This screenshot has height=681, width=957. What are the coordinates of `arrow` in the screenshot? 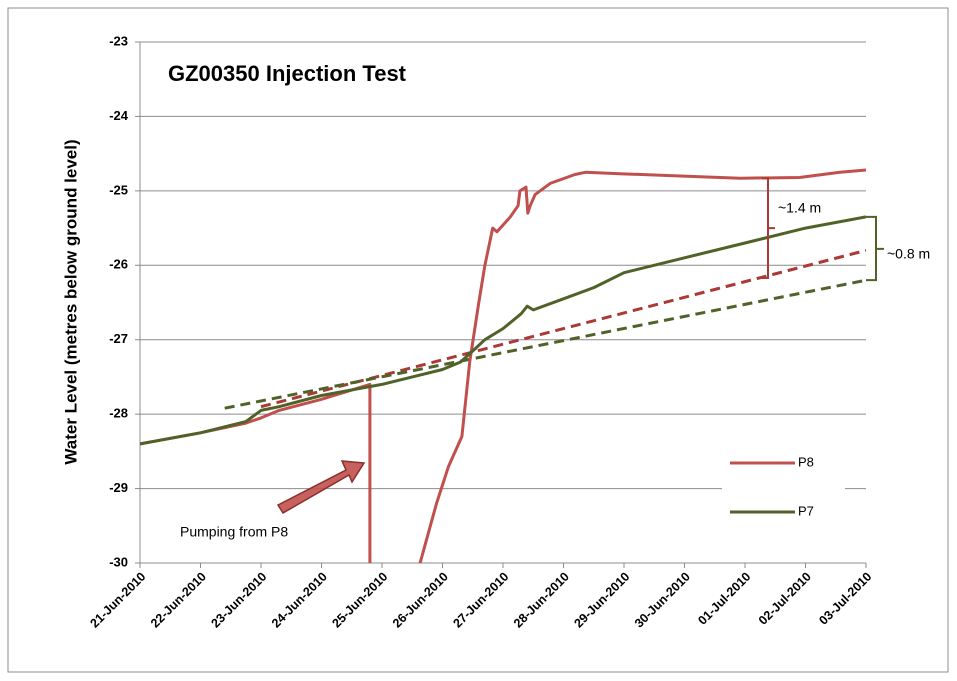 It's located at (321, 487).